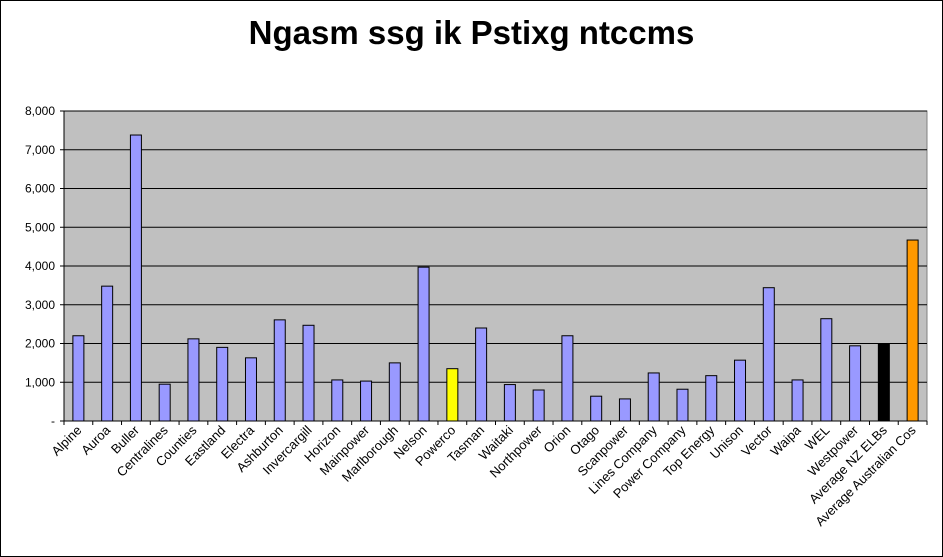 The width and height of the screenshot is (943, 557). I want to click on x-tick-label: Unison, so click(726, 442).